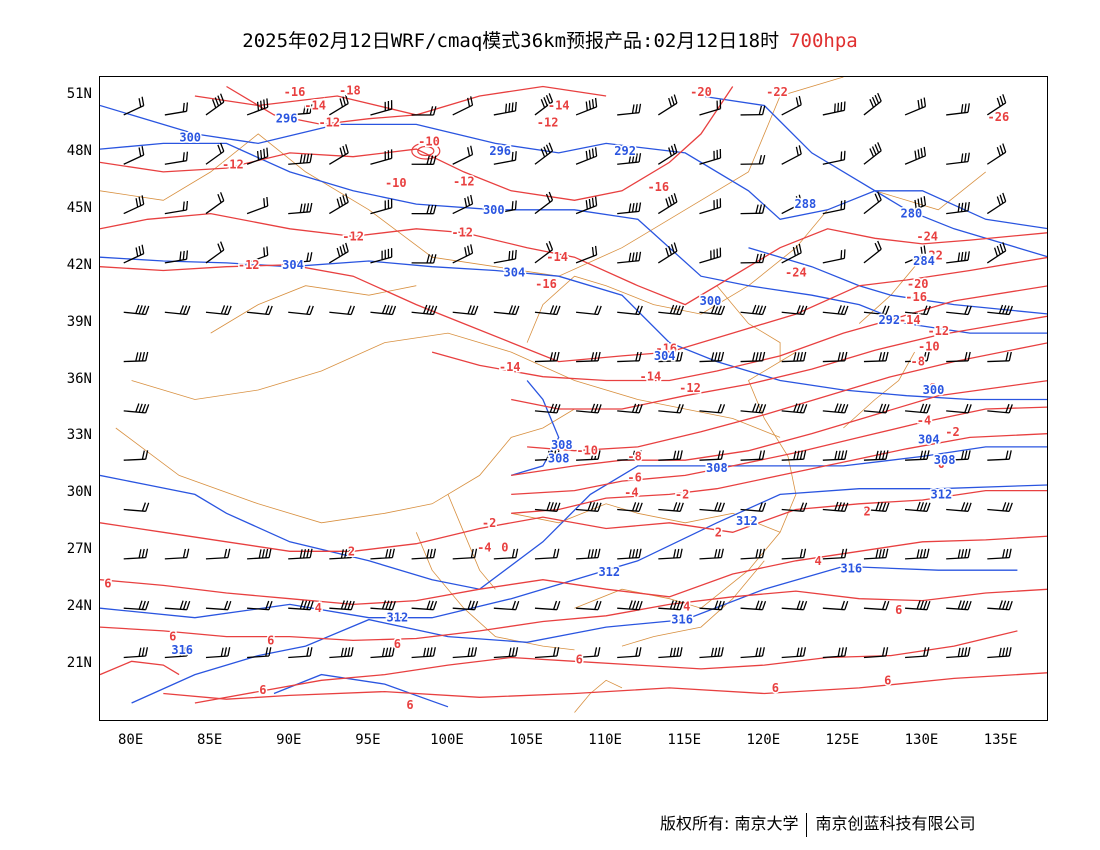 The image size is (1100, 850). I want to click on height-label: 308, so click(562, 445).